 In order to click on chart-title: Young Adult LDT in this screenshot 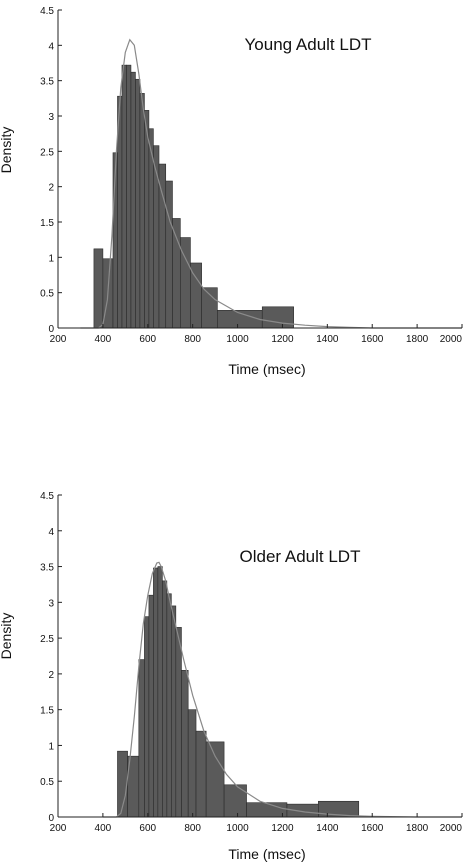, I will do `click(308, 44)`.